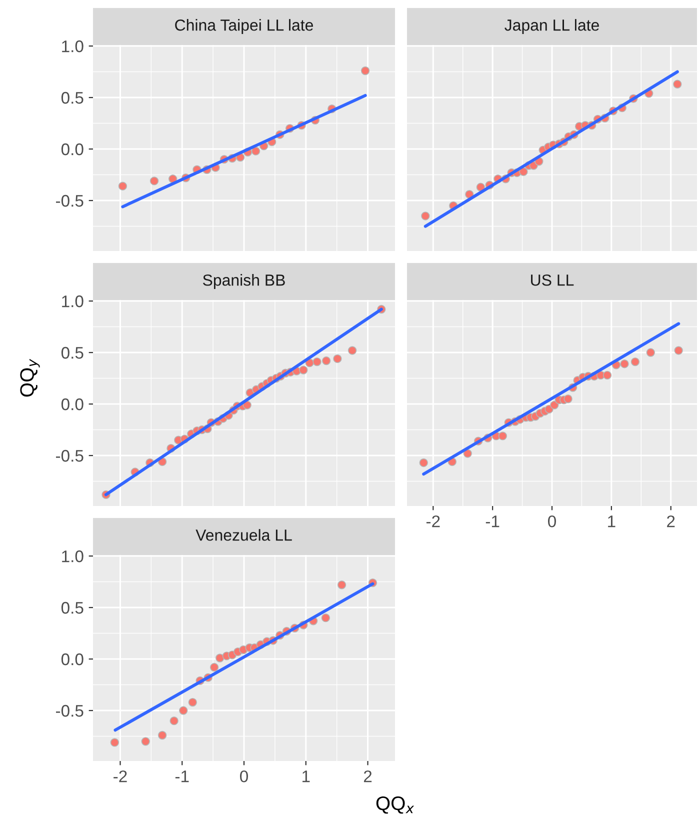 The width and height of the screenshot is (699, 825). What do you see at coordinates (244, 26) in the screenshot?
I see `chart-title: China Taipei LL late` at bounding box center [244, 26].